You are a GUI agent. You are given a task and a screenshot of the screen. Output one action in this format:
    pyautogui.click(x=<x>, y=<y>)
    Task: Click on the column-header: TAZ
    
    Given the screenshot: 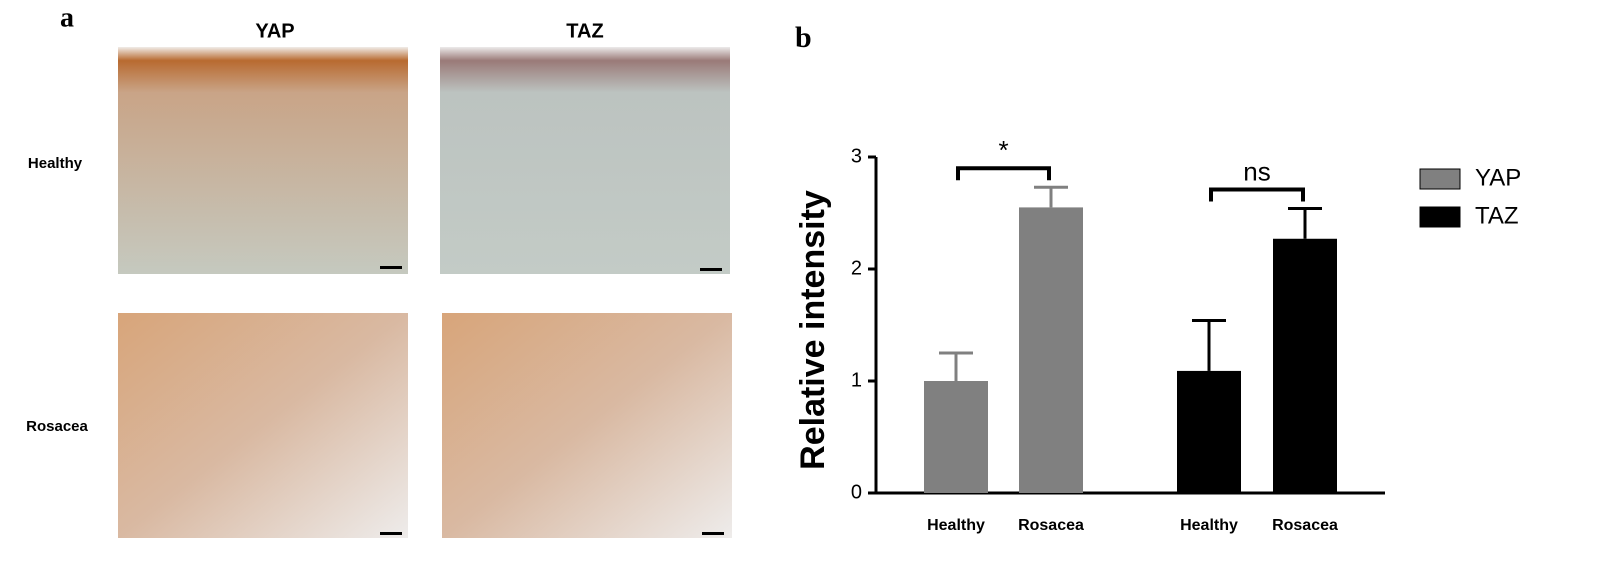 What is the action you would take?
    pyautogui.click(x=584, y=31)
    